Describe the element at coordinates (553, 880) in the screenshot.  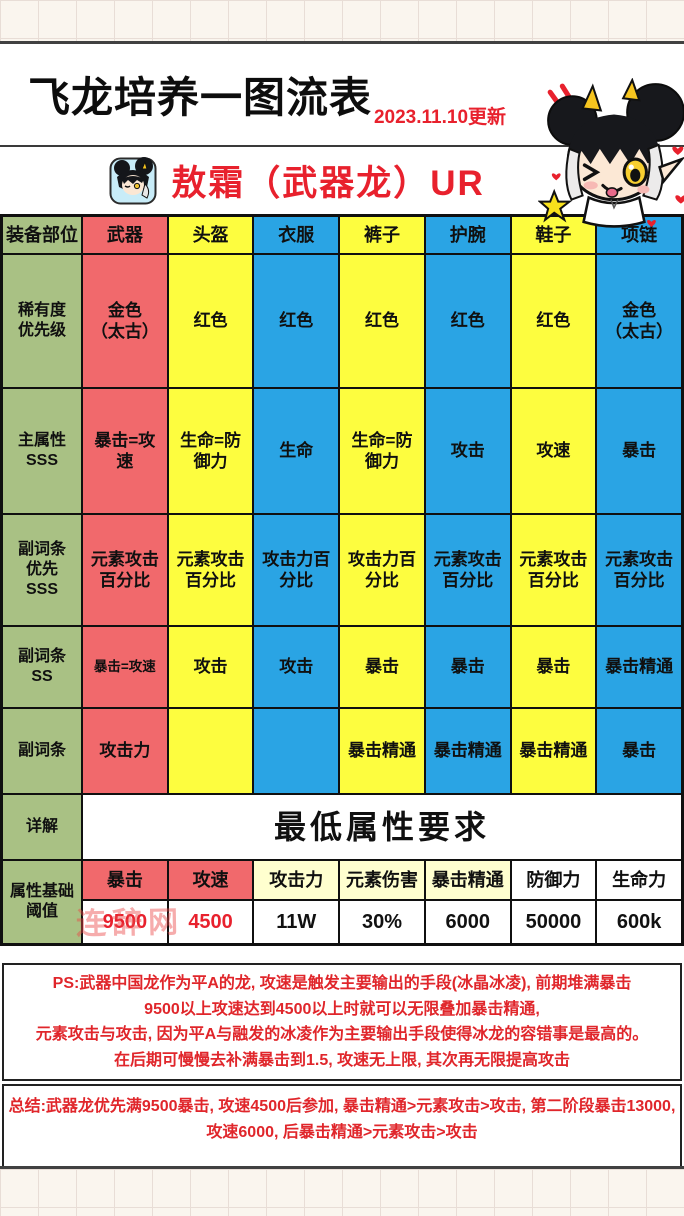
I see `threshold-header: 防御力` at that location.